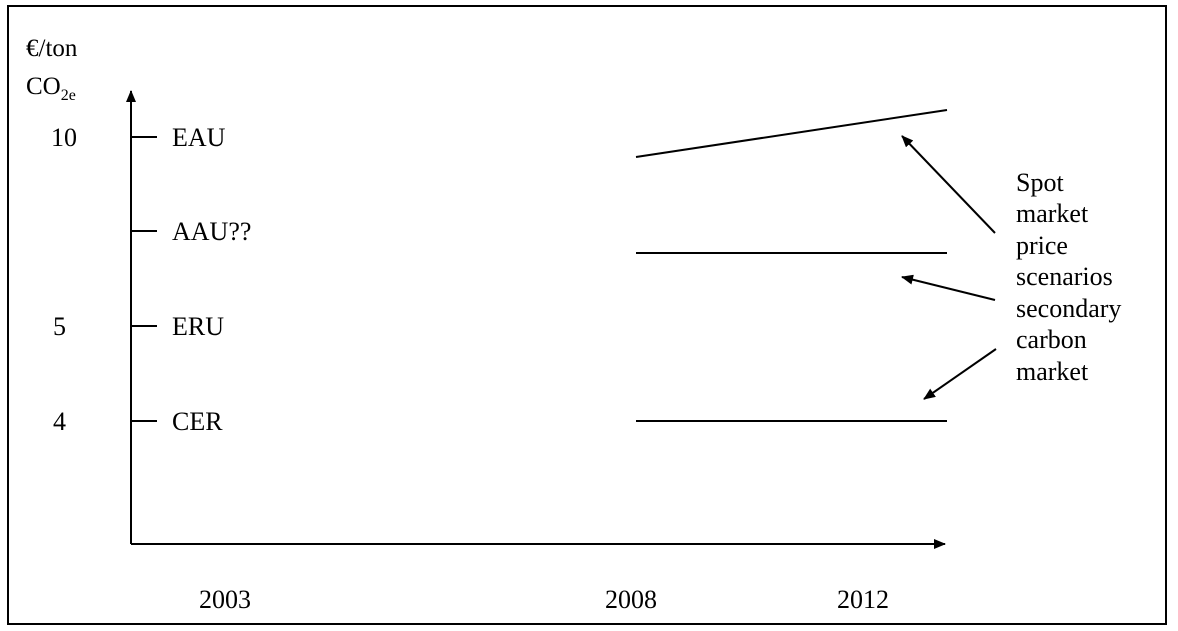 The height and width of the screenshot is (631, 1178). What do you see at coordinates (1068, 308) in the screenshot?
I see `annotation-line-5: secondary` at bounding box center [1068, 308].